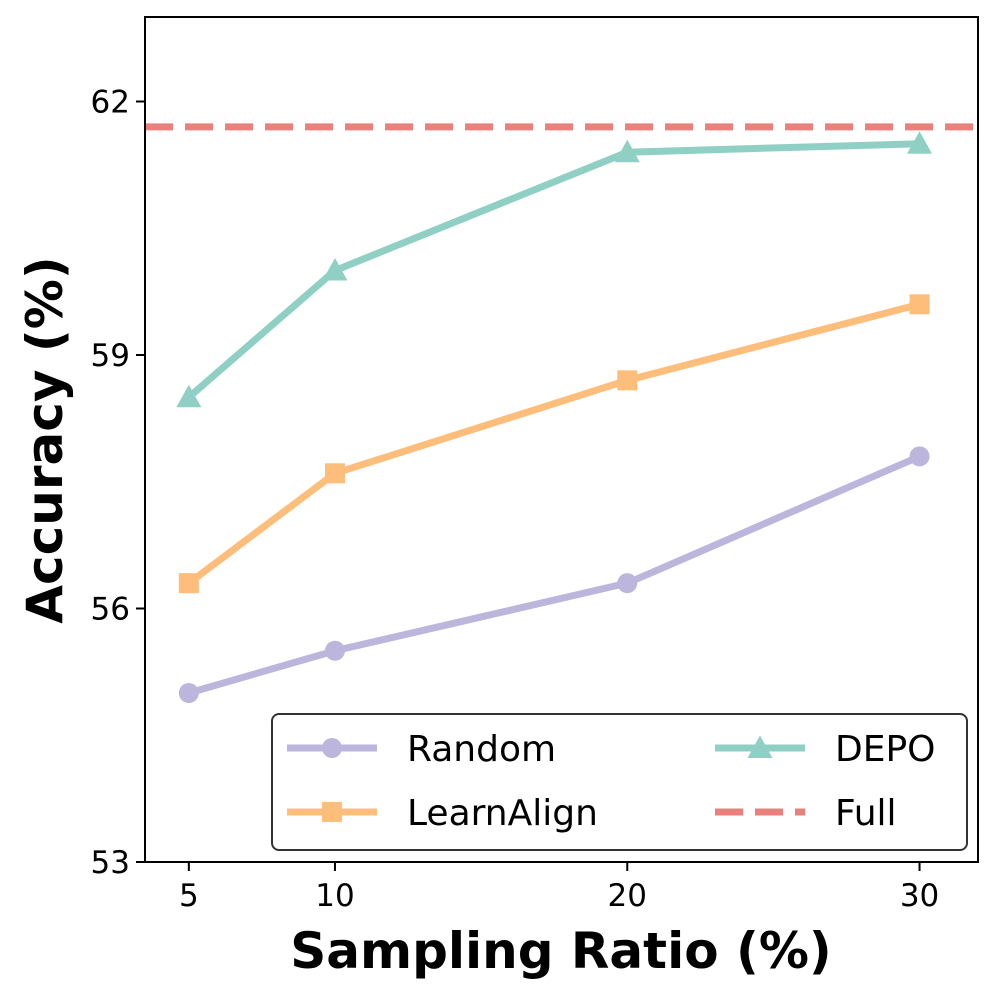 The width and height of the screenshot is (997, 1001). I want to click on y-tick-label: 53, so click(110, 863).